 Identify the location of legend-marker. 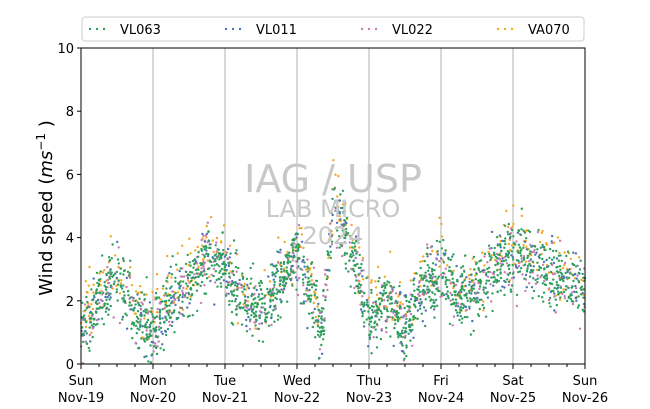
(498, 29).